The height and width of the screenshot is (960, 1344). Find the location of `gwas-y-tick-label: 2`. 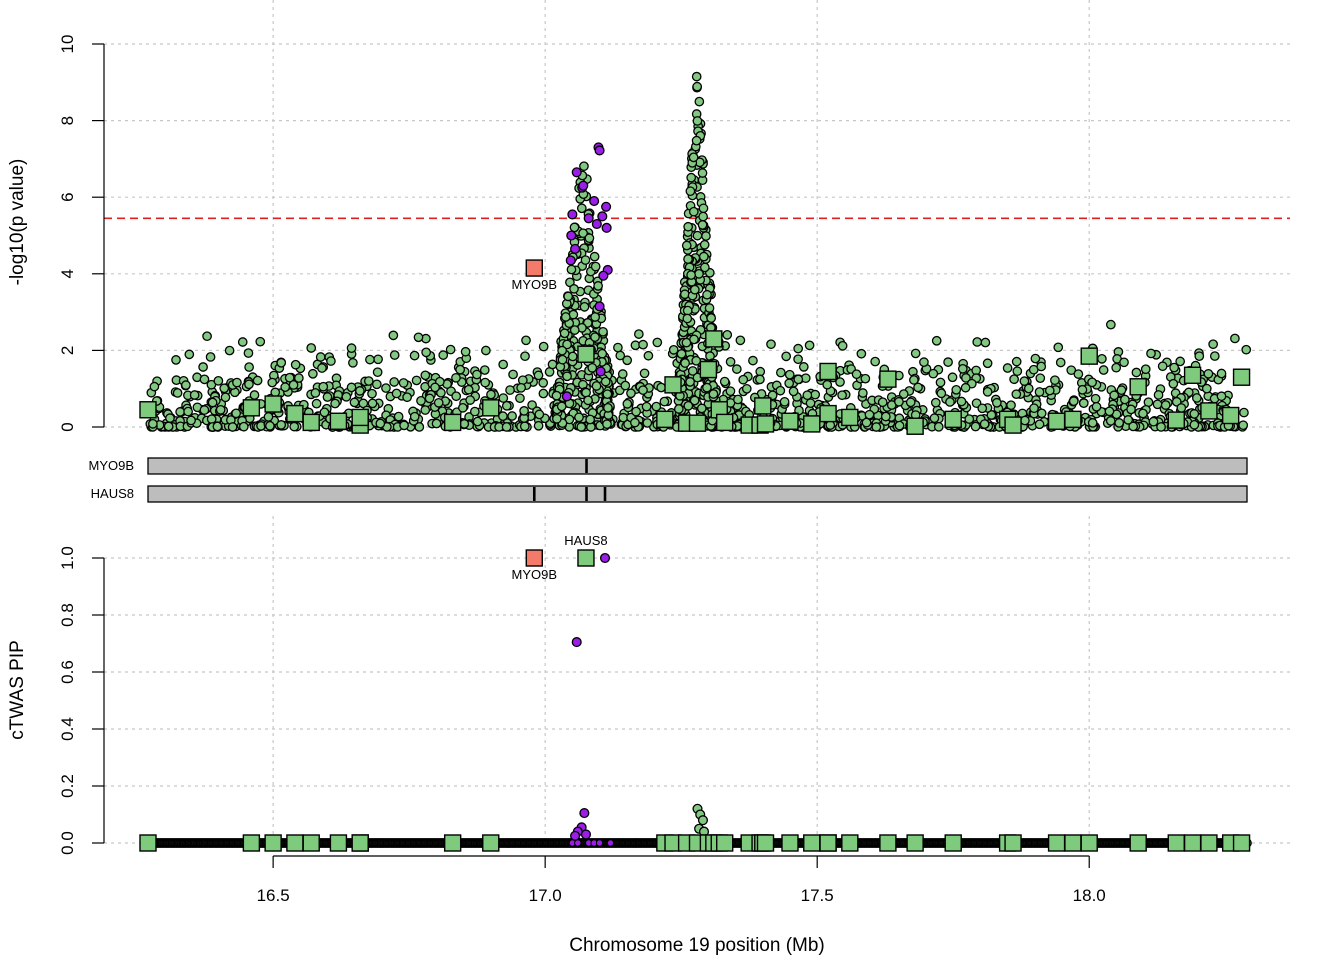

gwas-y-tick-label: 2 is located at coordinates (67, 350).